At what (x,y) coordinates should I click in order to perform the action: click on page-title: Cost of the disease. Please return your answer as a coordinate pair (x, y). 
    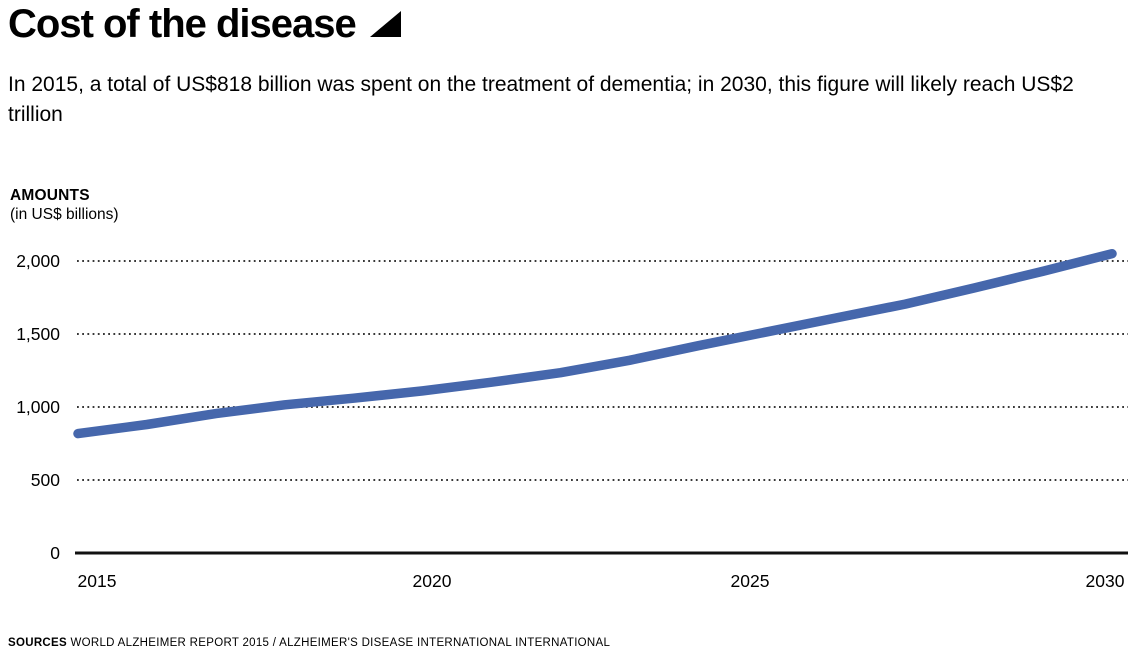
    Looking at the image, I should click on (204, 24).